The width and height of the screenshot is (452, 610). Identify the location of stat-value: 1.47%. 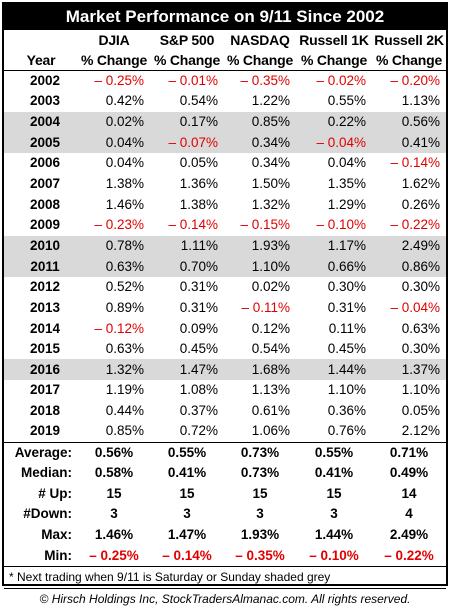
(187, 534).